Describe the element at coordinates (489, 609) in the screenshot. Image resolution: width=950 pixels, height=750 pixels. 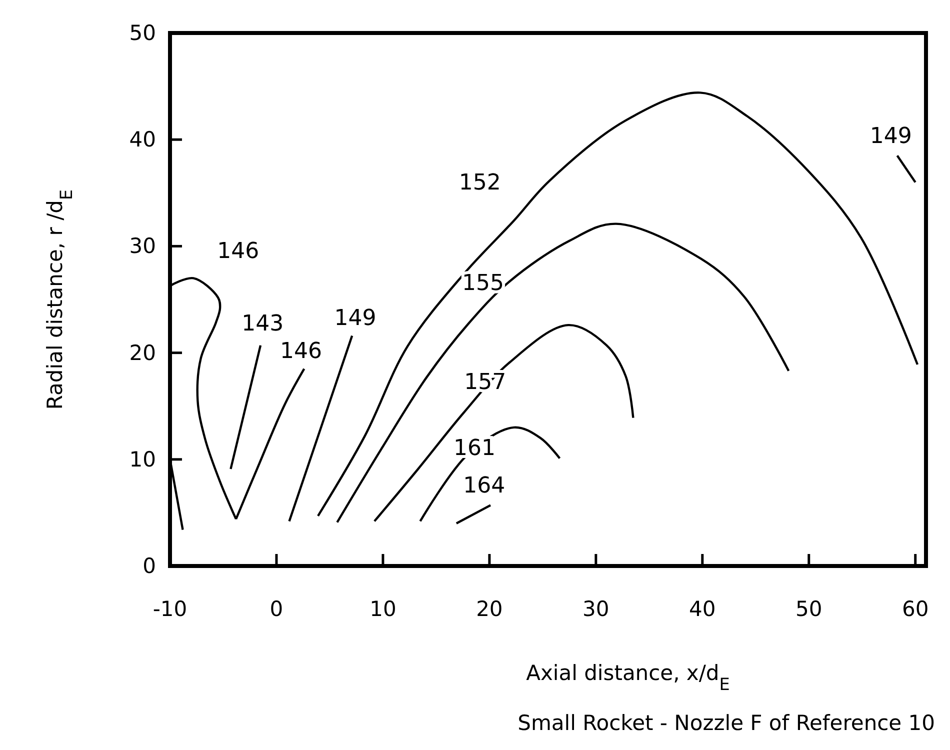
I see `x-tick-label: 20` at that location.